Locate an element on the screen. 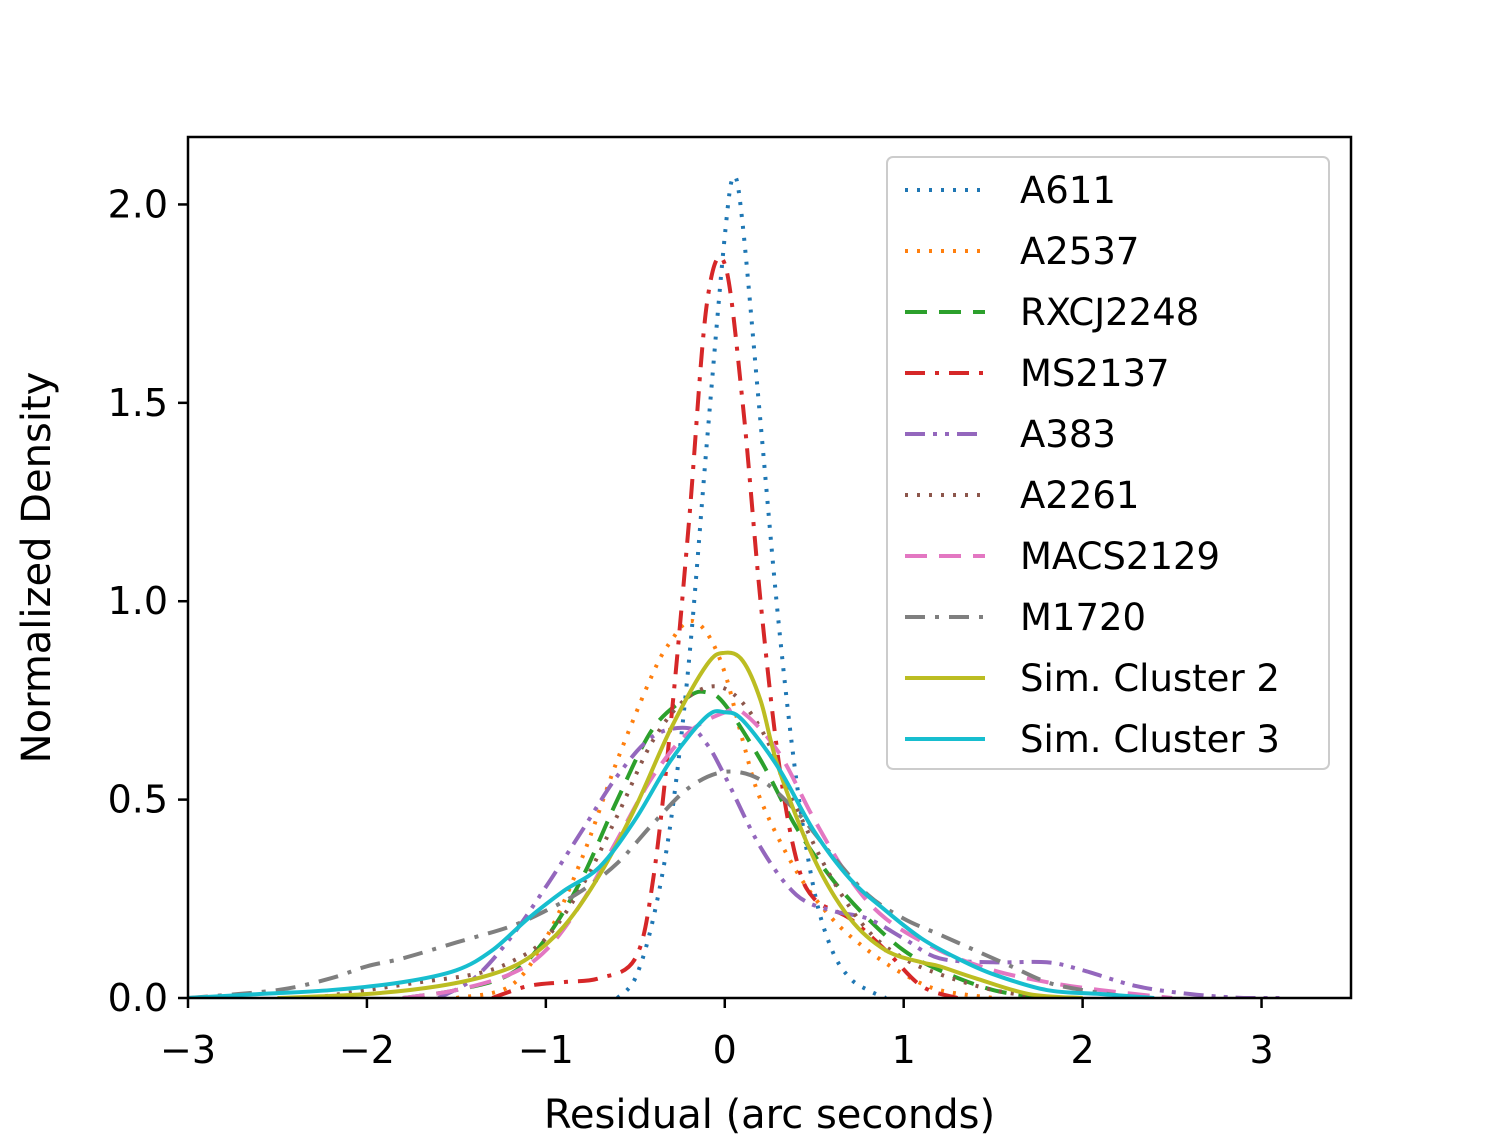 This screenshot has height=1140, width=1500. y-tick-label: 1.5 is located at coordinates (138, 403).